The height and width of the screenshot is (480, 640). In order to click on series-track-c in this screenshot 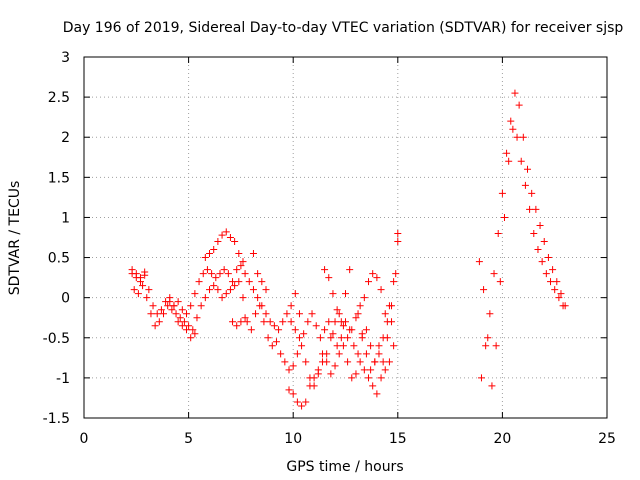, I will do `click(301, 319)`.